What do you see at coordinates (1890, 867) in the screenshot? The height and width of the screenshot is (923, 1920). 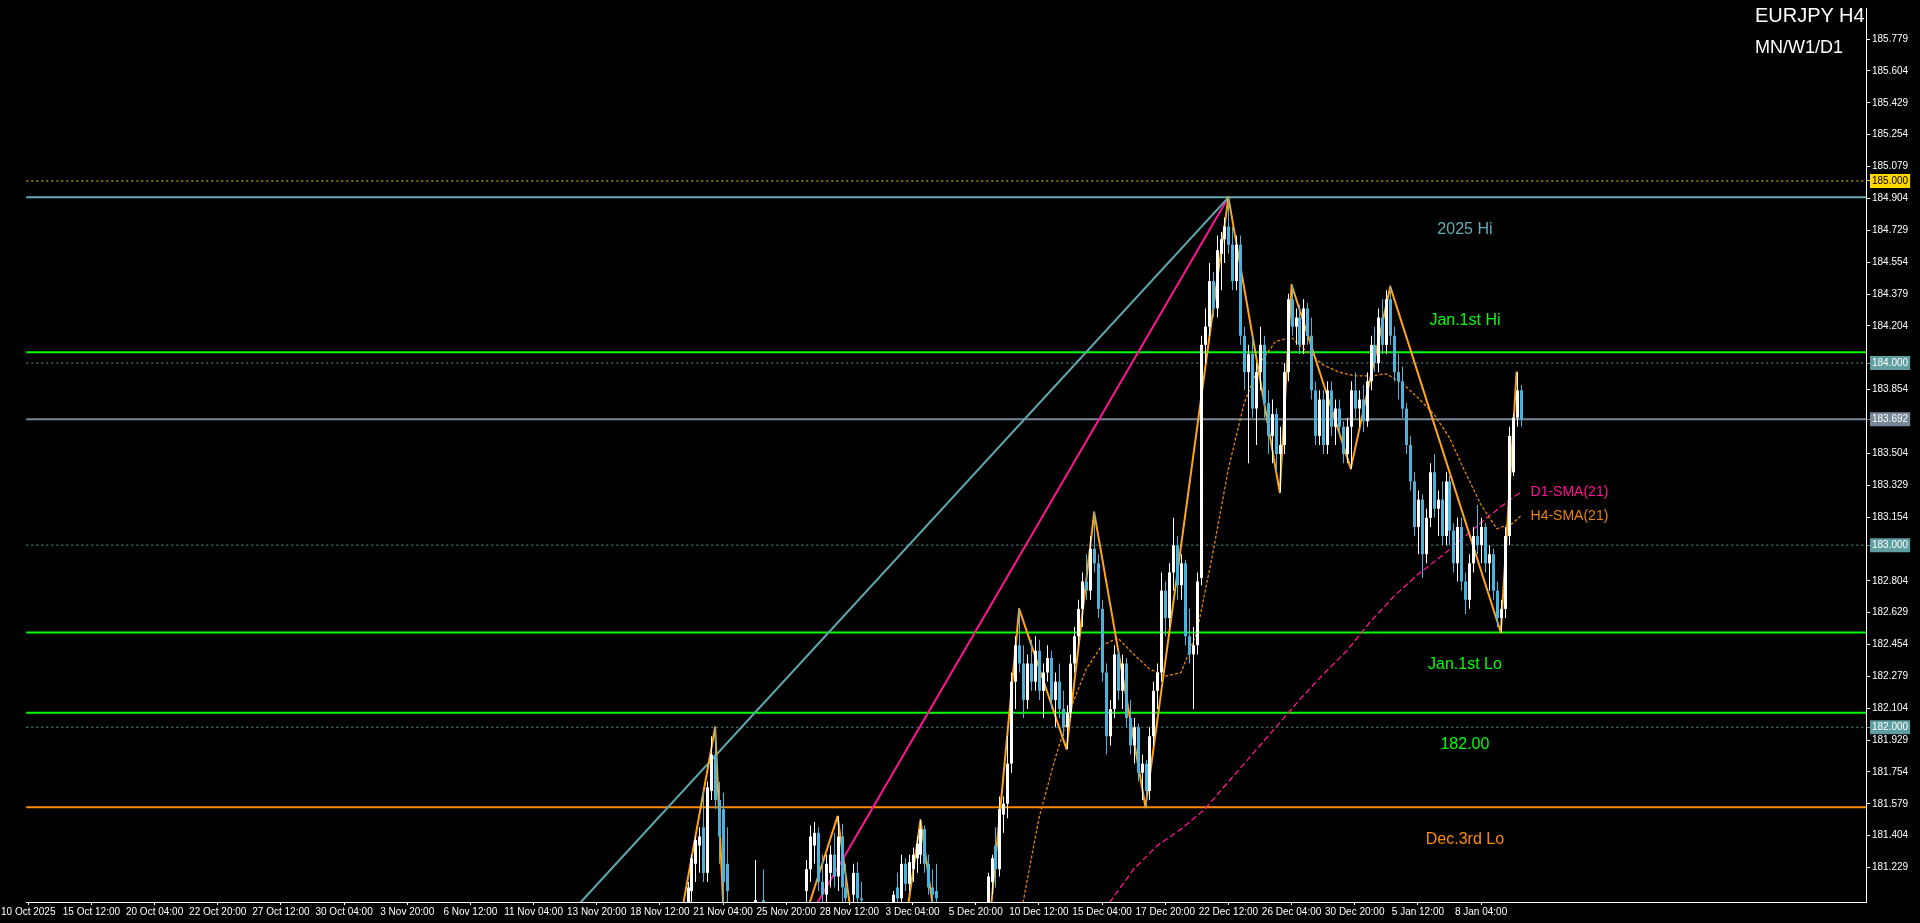 I see `y-tick-label: 181.229` at bounding box center [1890, 867].